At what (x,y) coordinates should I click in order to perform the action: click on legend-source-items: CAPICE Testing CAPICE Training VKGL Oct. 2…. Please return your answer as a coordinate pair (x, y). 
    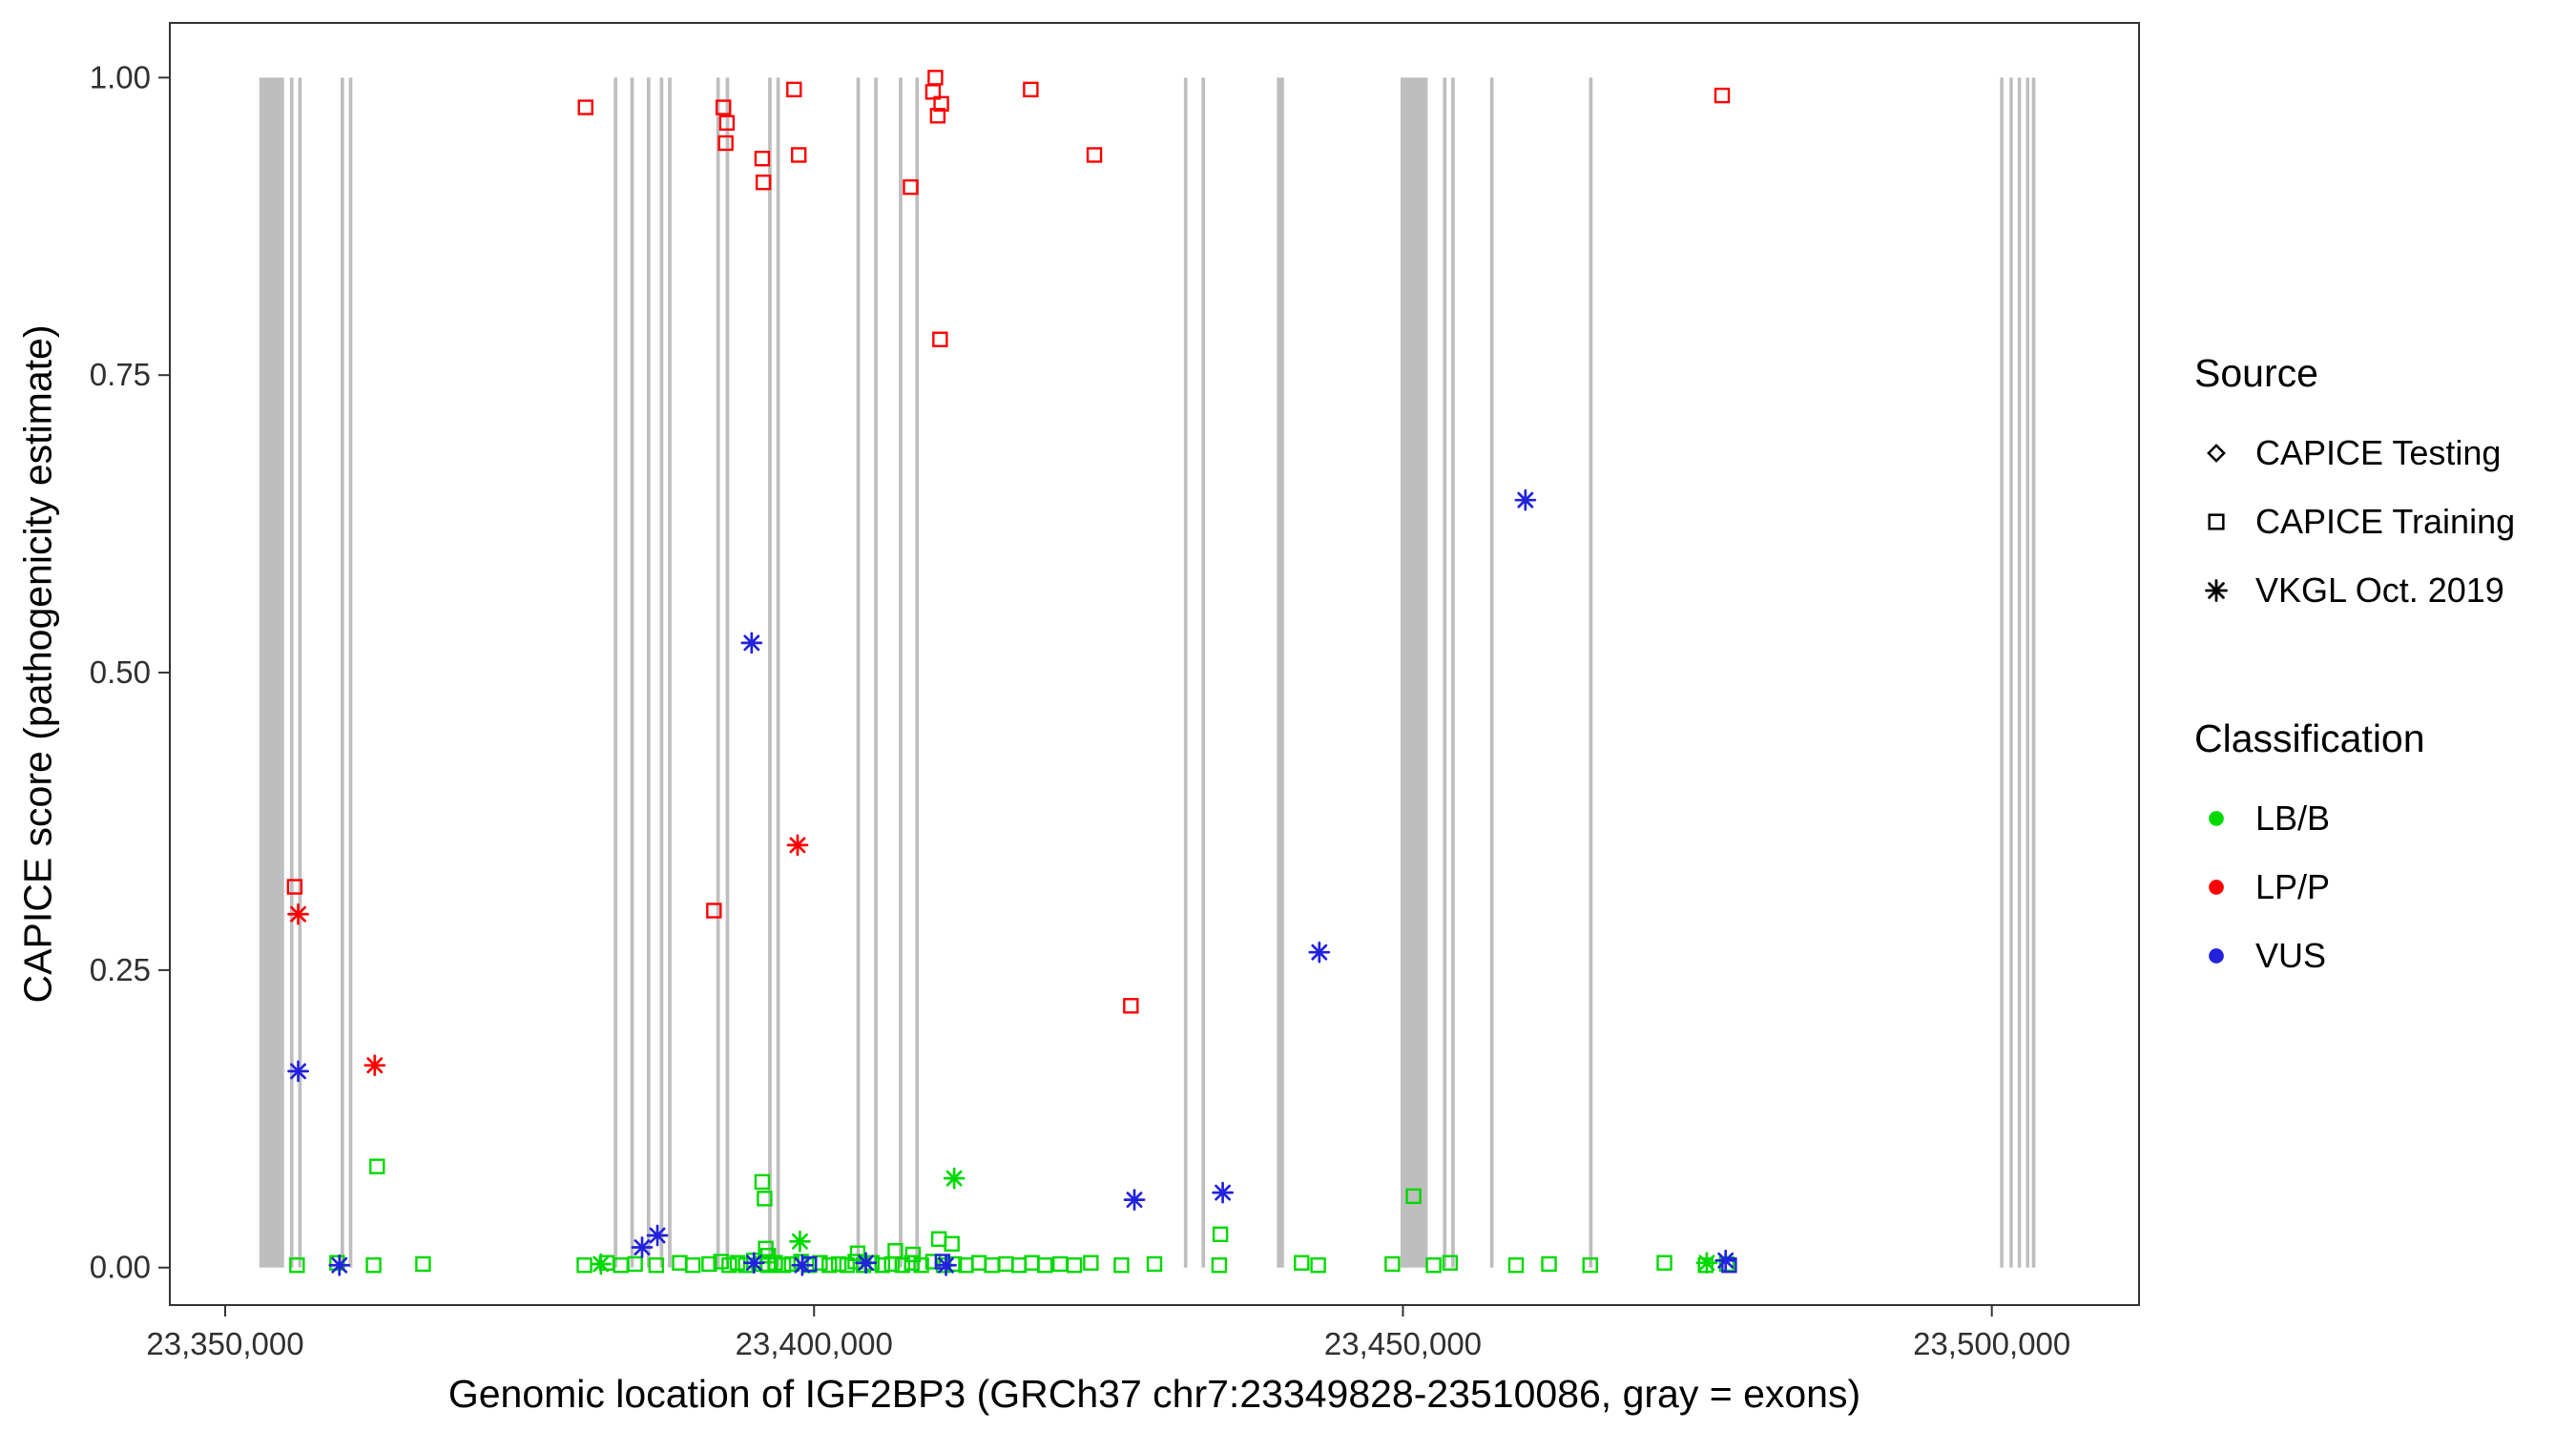
    Looking at the image, I should click on (2354, 522).